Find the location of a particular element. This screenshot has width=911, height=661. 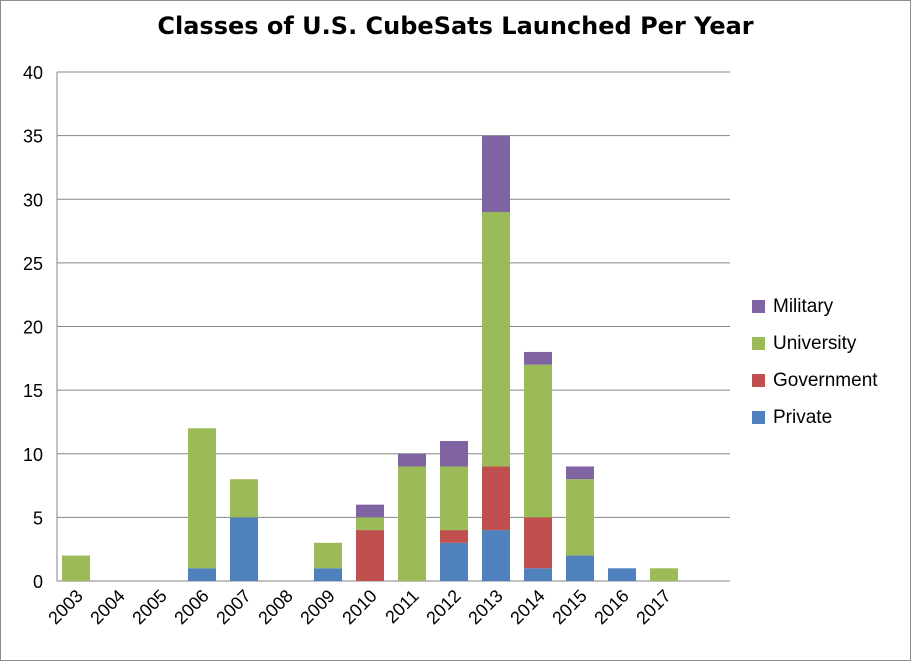

x-tick-label: 2007 is located at coordinates (233, 607).